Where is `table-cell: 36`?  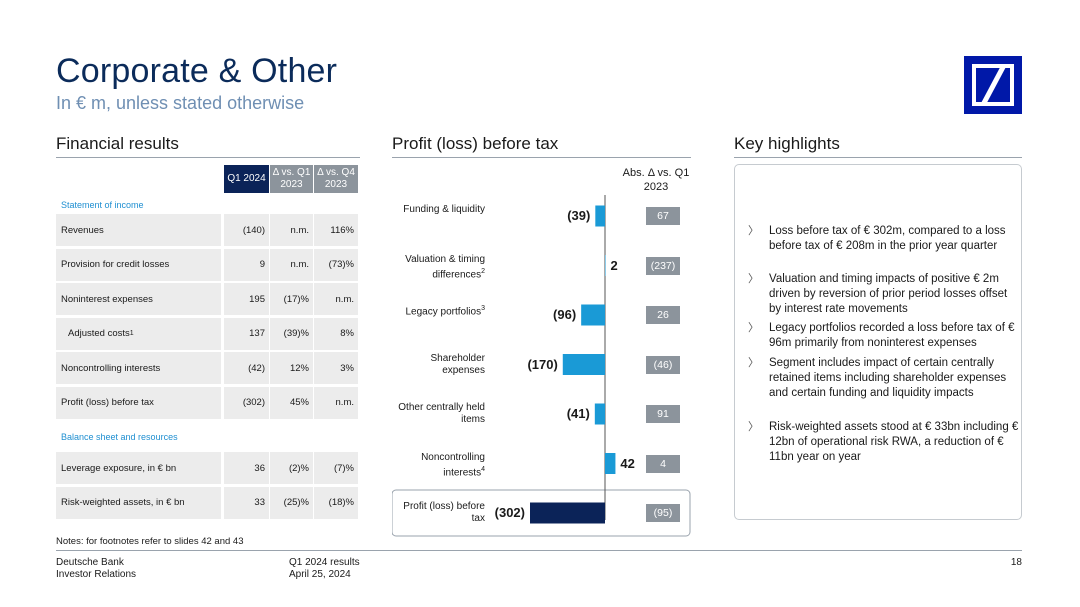 table-cell: 36 is located at coordinates (246, 468).